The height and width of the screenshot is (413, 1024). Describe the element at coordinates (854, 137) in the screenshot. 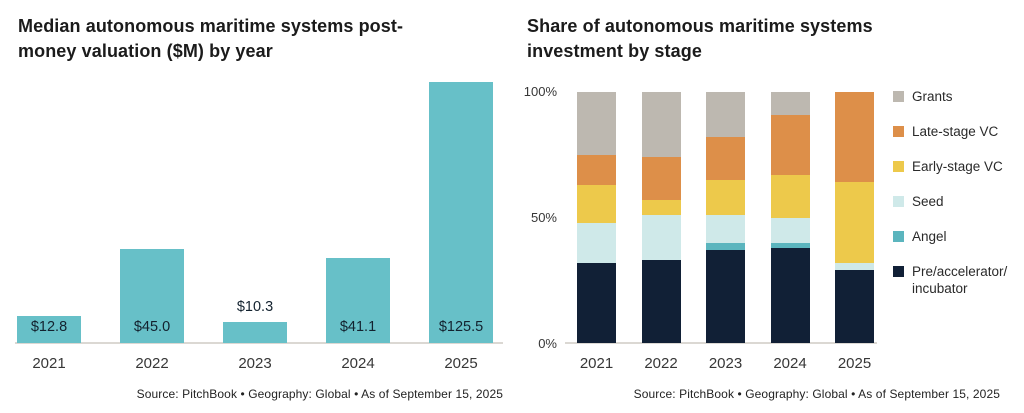

I see `segment-late-stage-vc-2025` at that location.